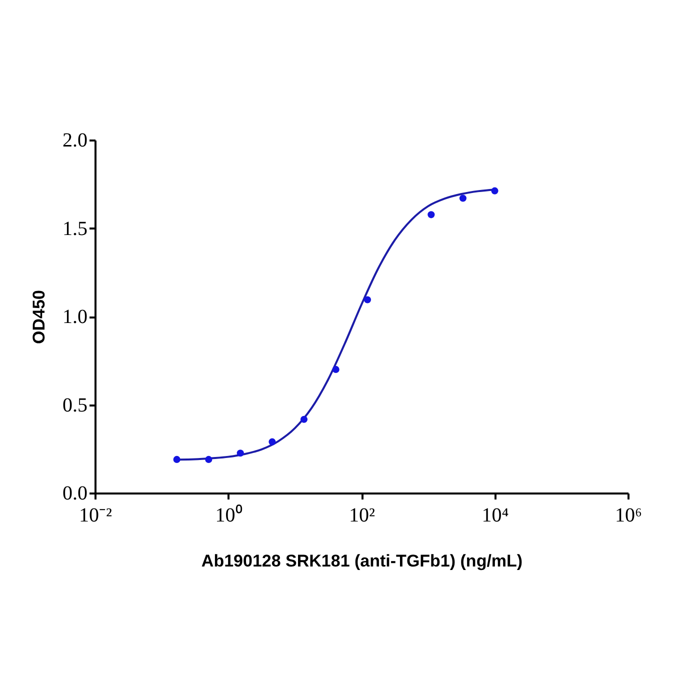 This screenshot has width=700, height=700. I want to click on x-axis-title: Ab190128 SRK181 (anti-TGFb1) (ng/mL), so click(362, 561).